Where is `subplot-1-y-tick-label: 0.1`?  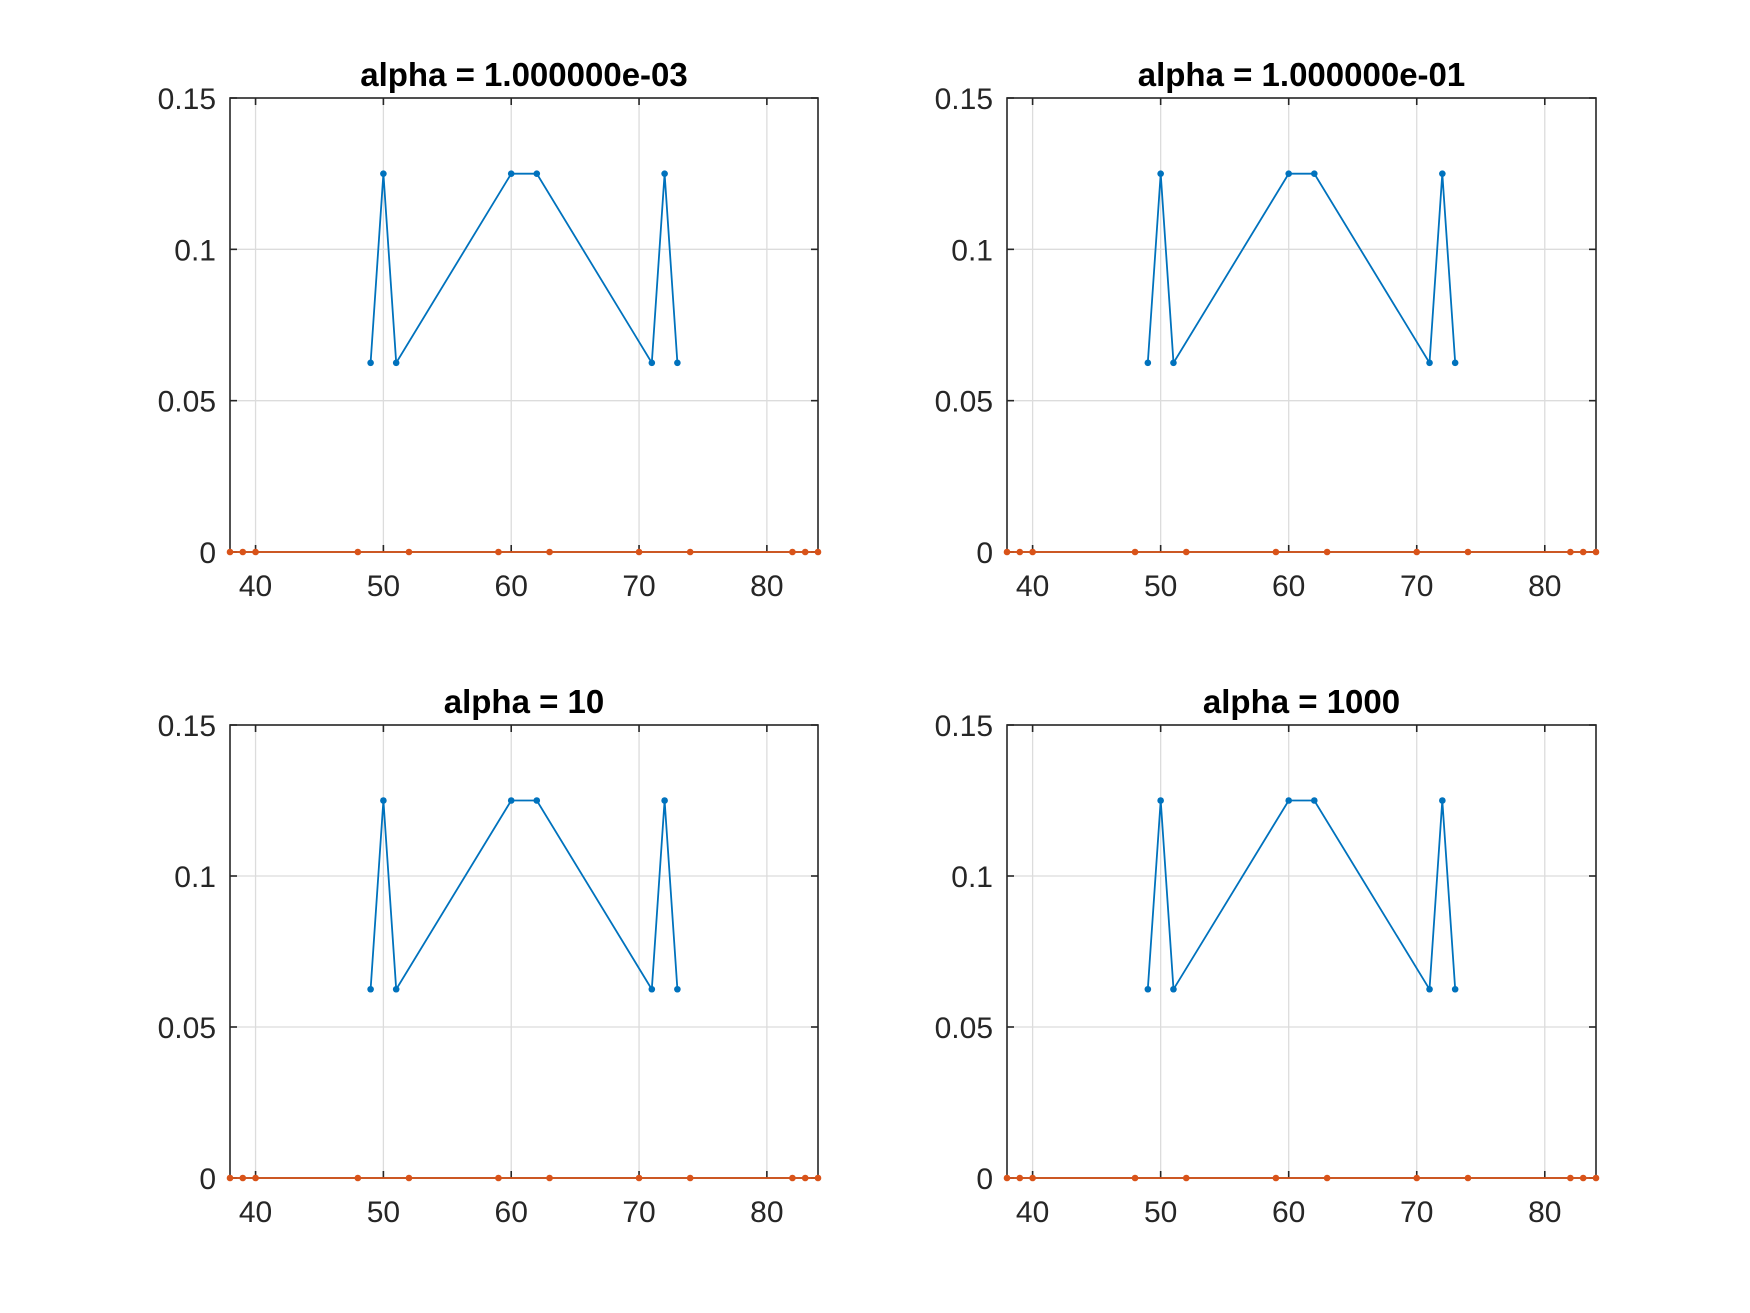 subplot-1-y-tick-label: 0.1 is located at coordinates (195, 250).